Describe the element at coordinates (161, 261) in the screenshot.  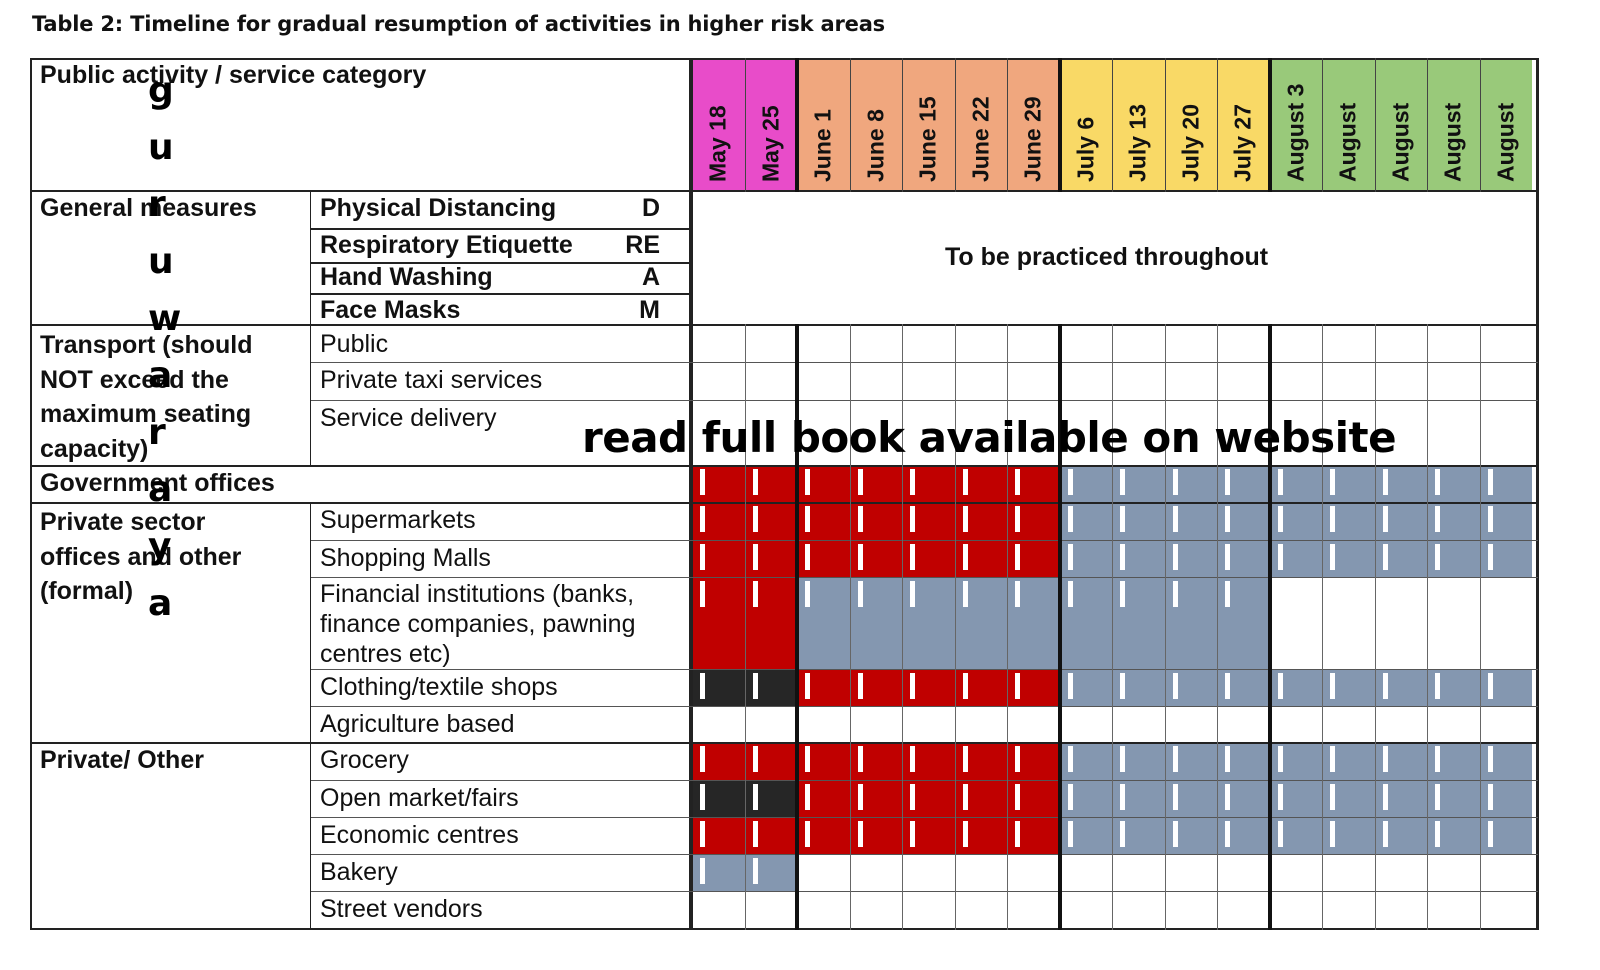
I see `watermark-letter: u` at that location.